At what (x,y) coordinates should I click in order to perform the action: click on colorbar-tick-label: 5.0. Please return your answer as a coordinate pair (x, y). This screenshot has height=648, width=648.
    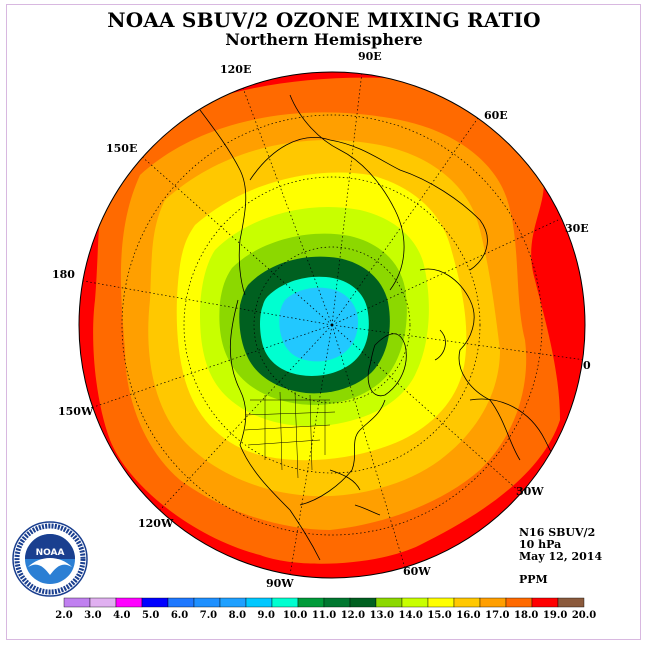
    Looking at the image, I should click on (150, 615).